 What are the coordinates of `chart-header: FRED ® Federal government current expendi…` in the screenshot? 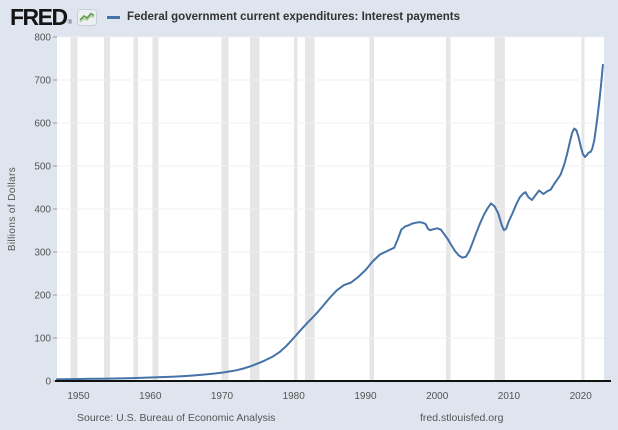 It's located at (235, 17).